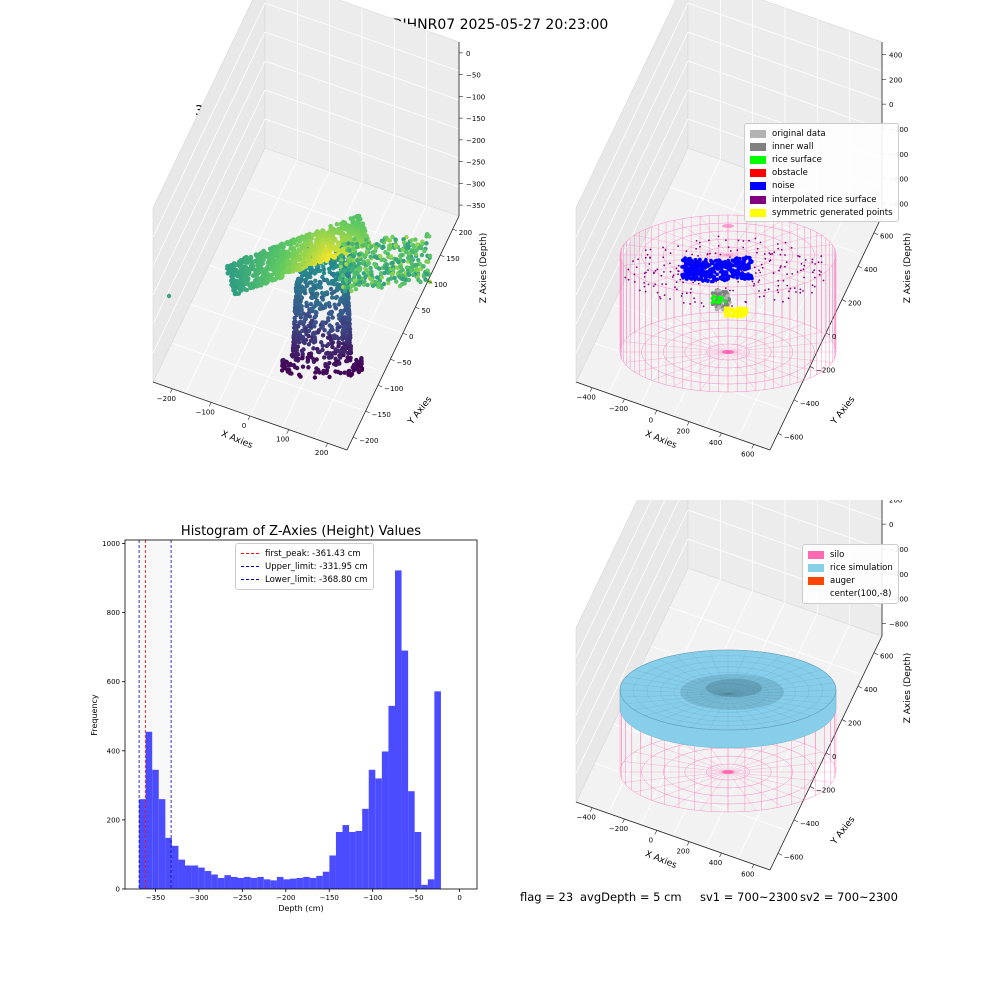 Image resolution: width=1000 pixels, height=1000 pixels. Describe the element at coordinates (475, 97) in the screenshot. I see `z-tick-label: −100` at that location.